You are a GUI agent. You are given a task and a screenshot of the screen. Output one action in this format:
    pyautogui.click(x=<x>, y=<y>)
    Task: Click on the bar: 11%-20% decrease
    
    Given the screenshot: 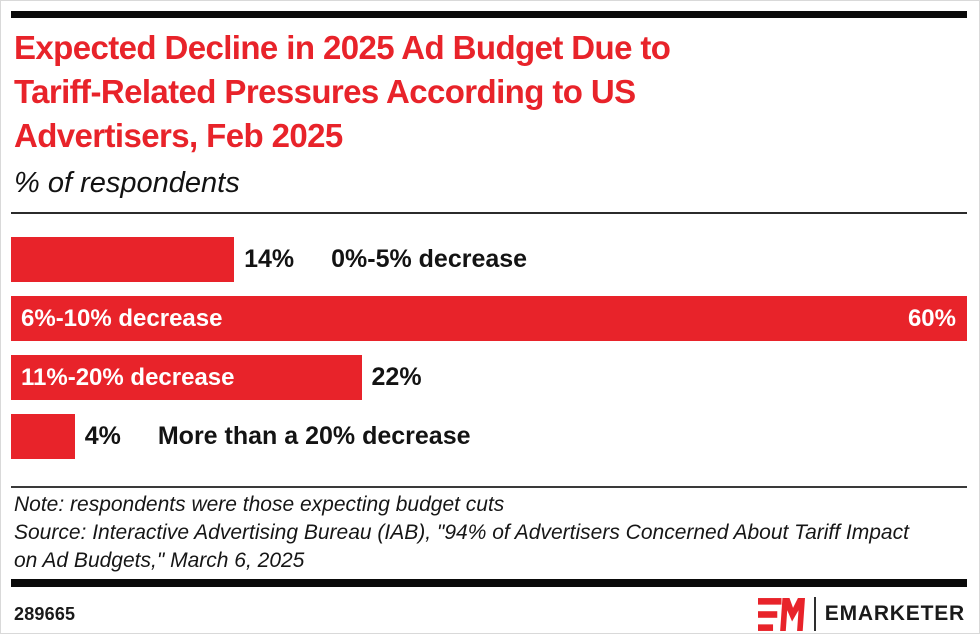 What is the action you would take?
    pyautogui.click(x=186, y=377)
    